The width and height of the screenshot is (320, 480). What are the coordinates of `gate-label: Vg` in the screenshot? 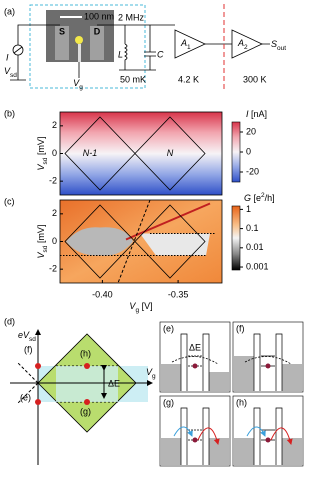 It's located at (78, 84).